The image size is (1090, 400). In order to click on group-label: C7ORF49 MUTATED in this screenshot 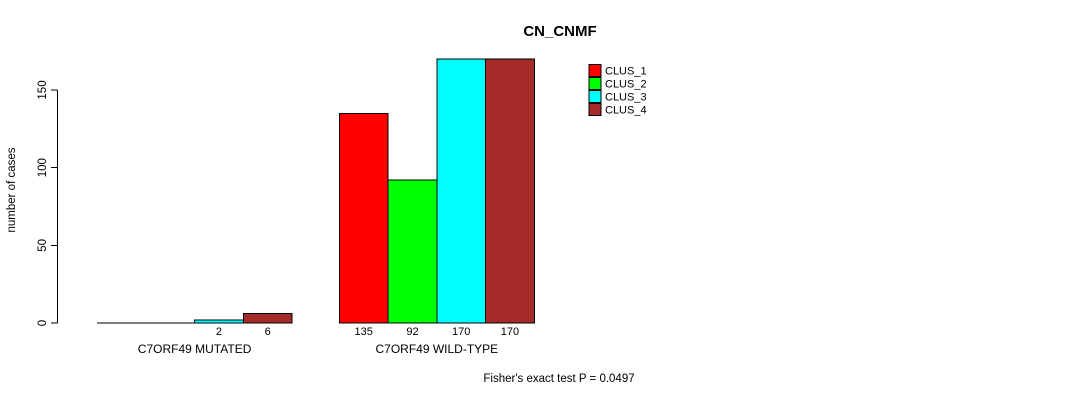, I will do `click(195, 349)`.